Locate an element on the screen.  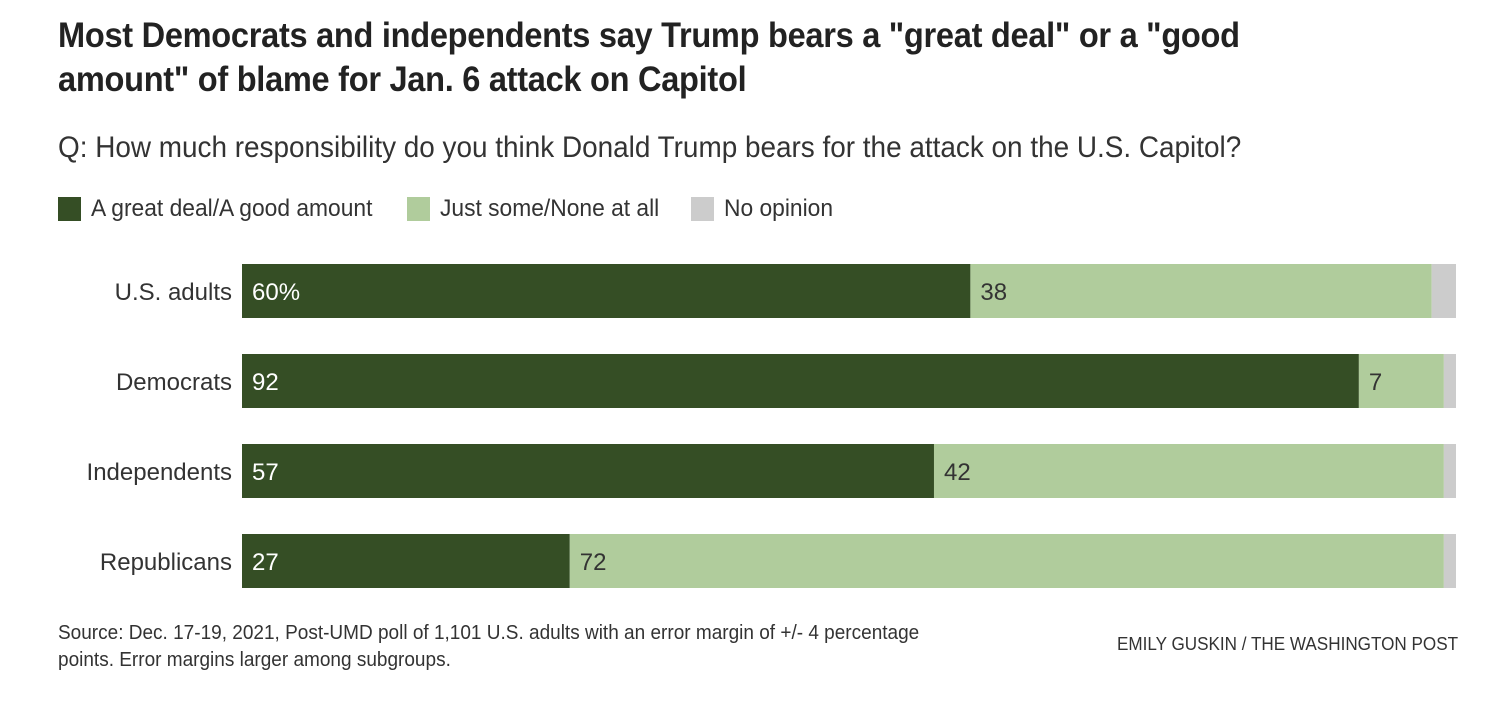
category-label: Independents is located at coordinates (159, 472).